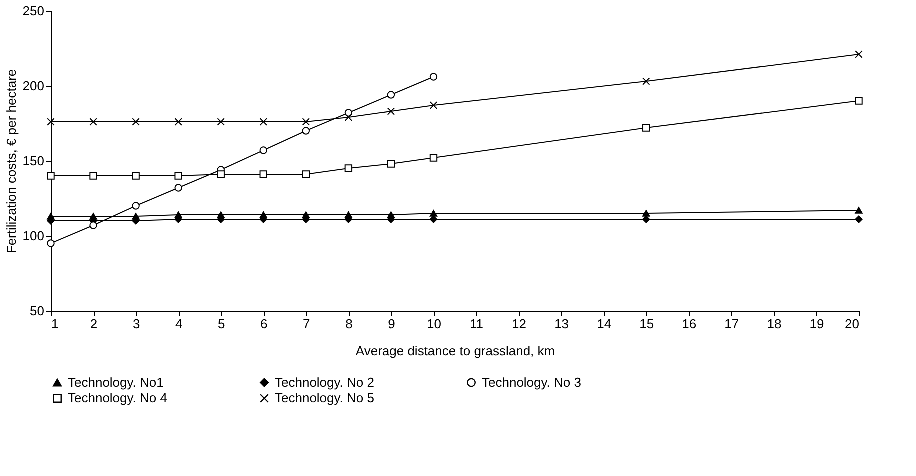 Image resolution: width=916 pixels, height=476 pixels. What do you see at coordinates (116, 382) in the screenshot?
I see `legend-label: Technology. No1` at bounding box center [116, 382].